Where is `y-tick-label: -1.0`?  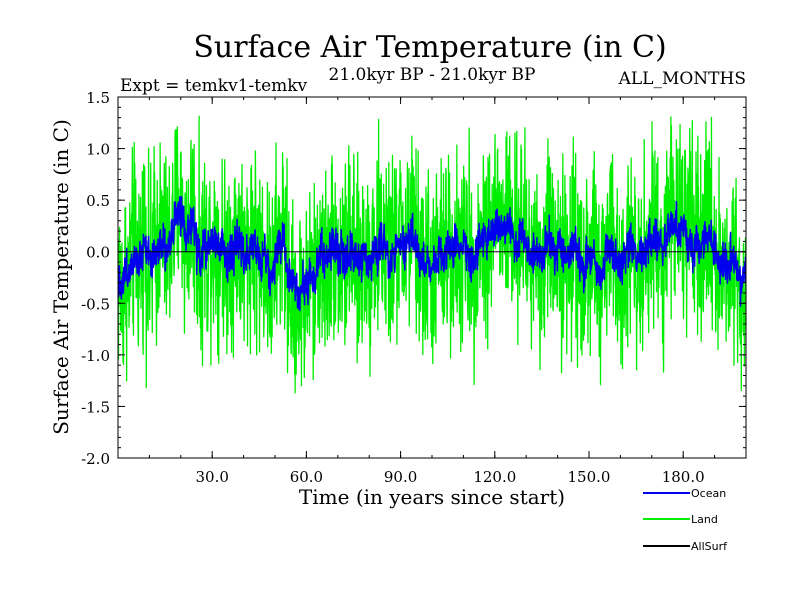 y-tick-label: -1.0 is located at coordinates (95, 356).